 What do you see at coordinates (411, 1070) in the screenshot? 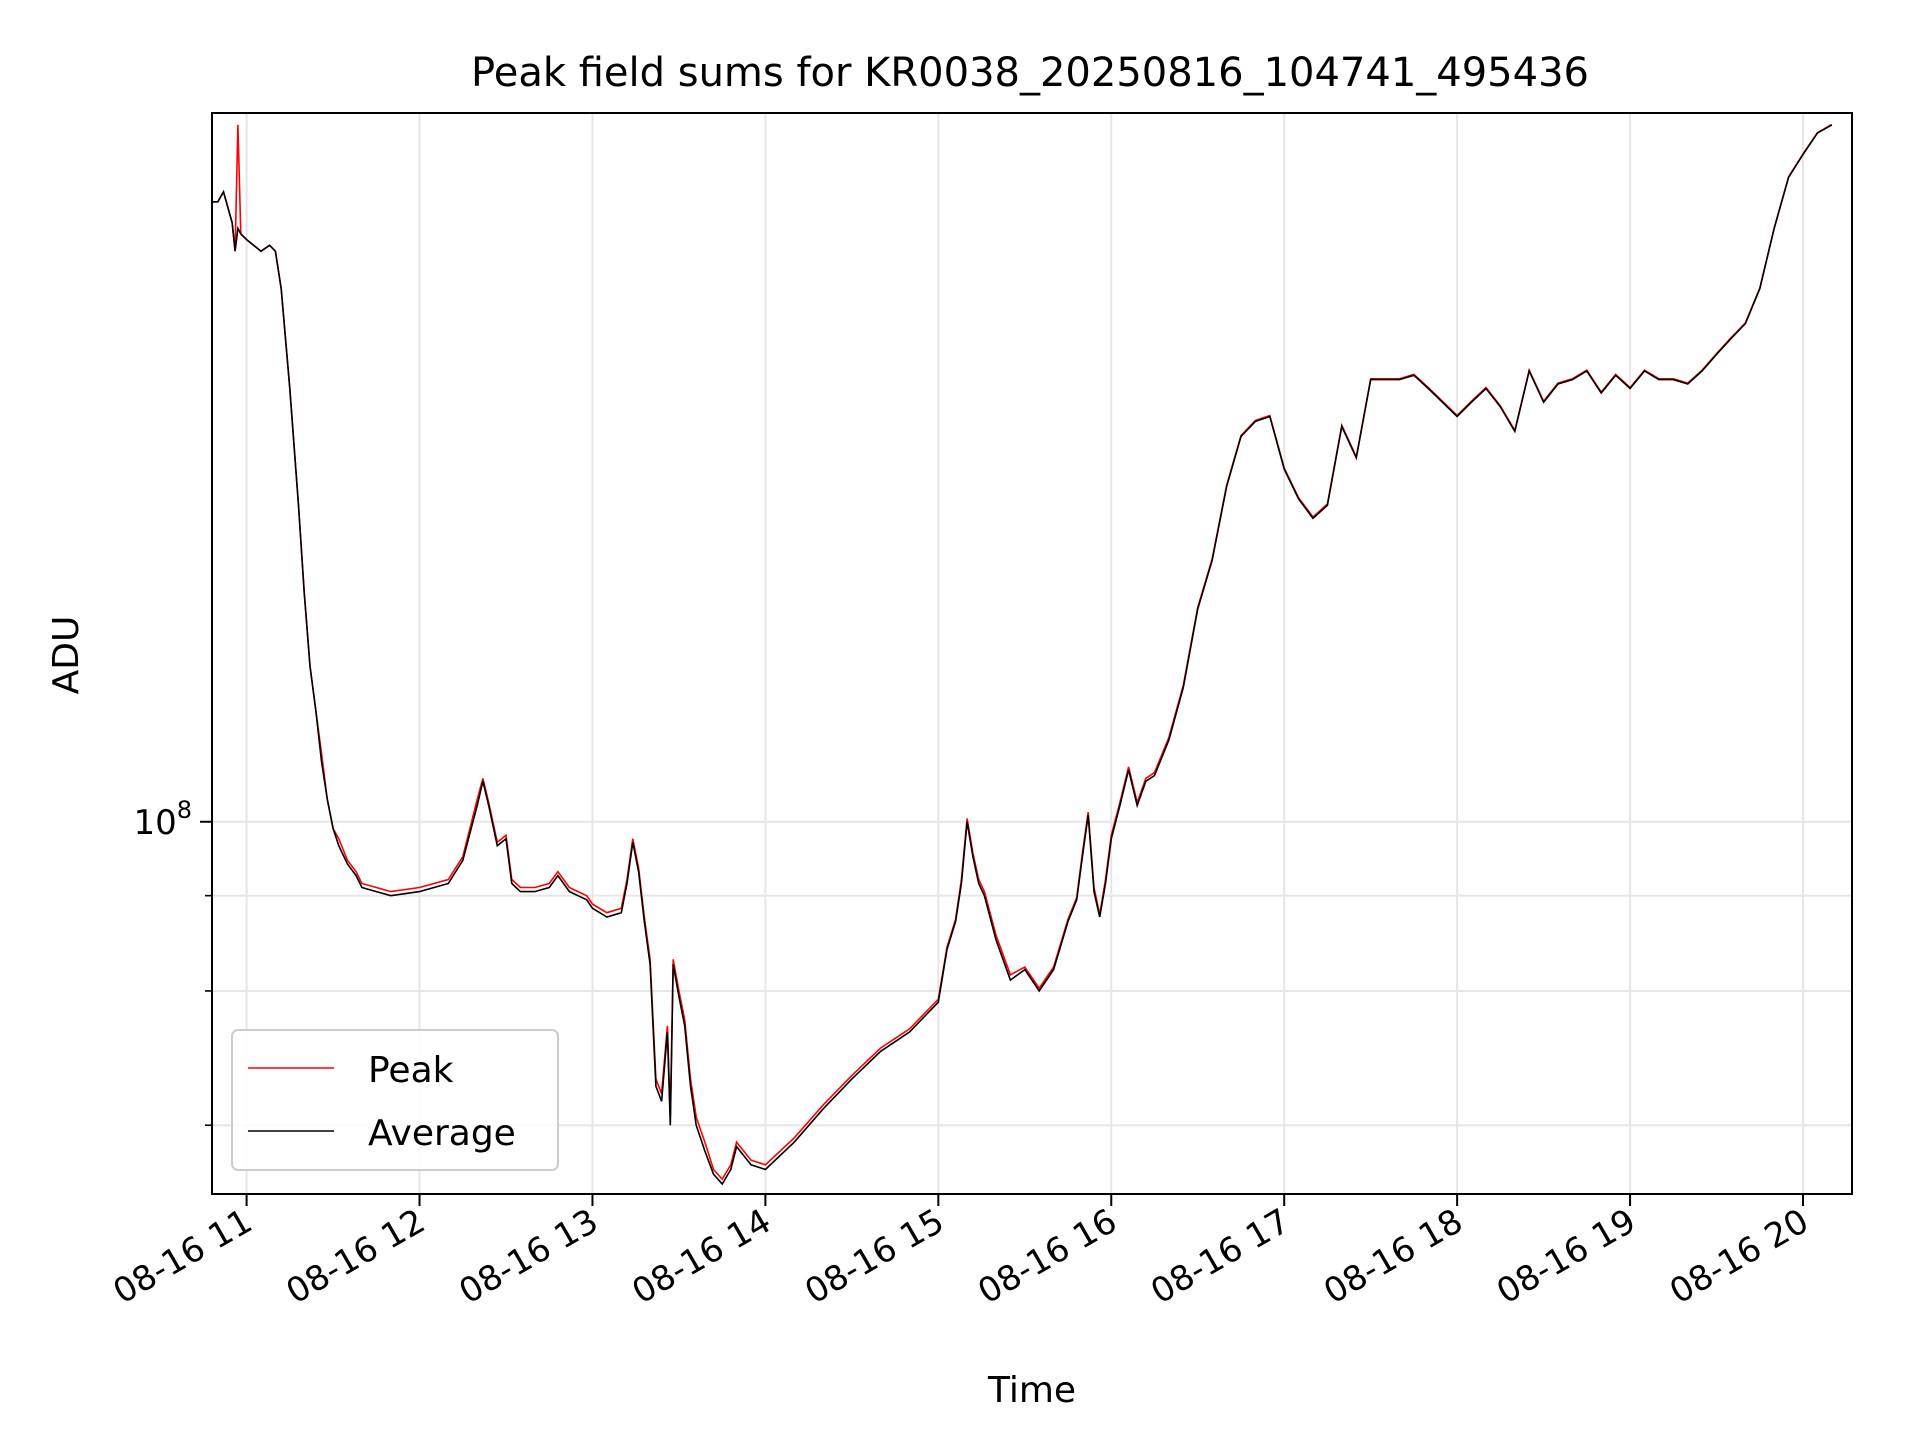
I see `legend-label-peak: Peak` at bounding box center [411, 1070].